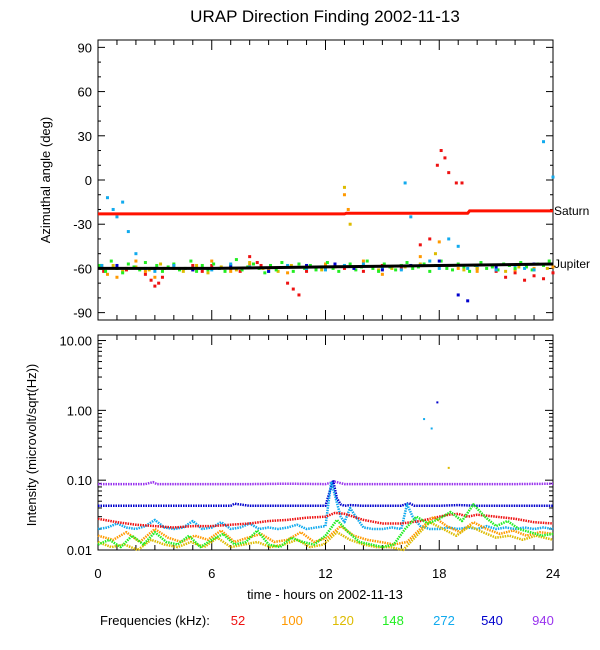 This screenshot has height=650, width=600. I want to click on azimuth-y-axis-label: Azimuthal angle (deg), so click(45, 180).